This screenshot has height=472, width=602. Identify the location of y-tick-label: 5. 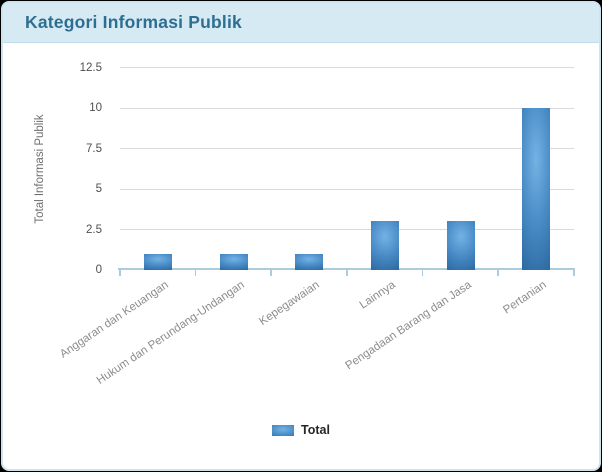
(98, 189).